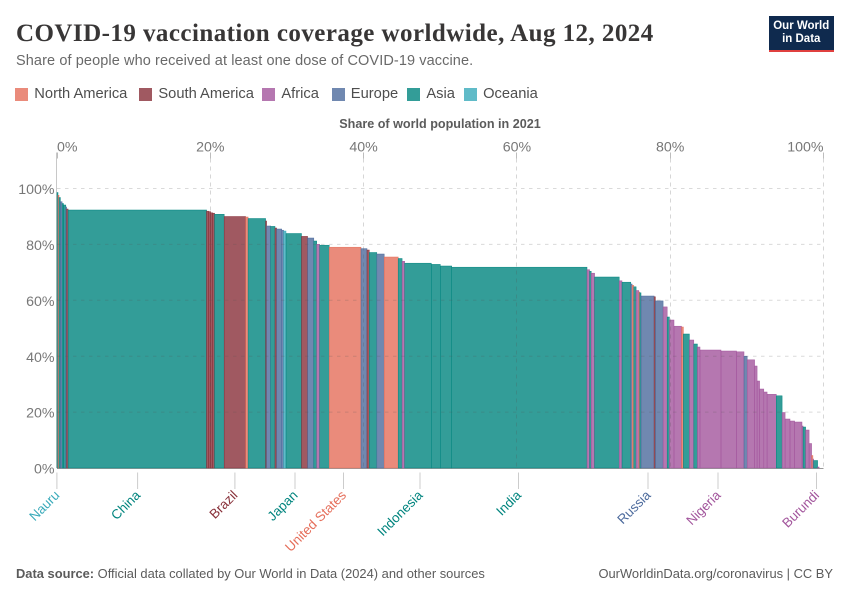  Describe the element at coordinates (44, 506) in the screenshot. I see `svg-text: Nauru` at that location.